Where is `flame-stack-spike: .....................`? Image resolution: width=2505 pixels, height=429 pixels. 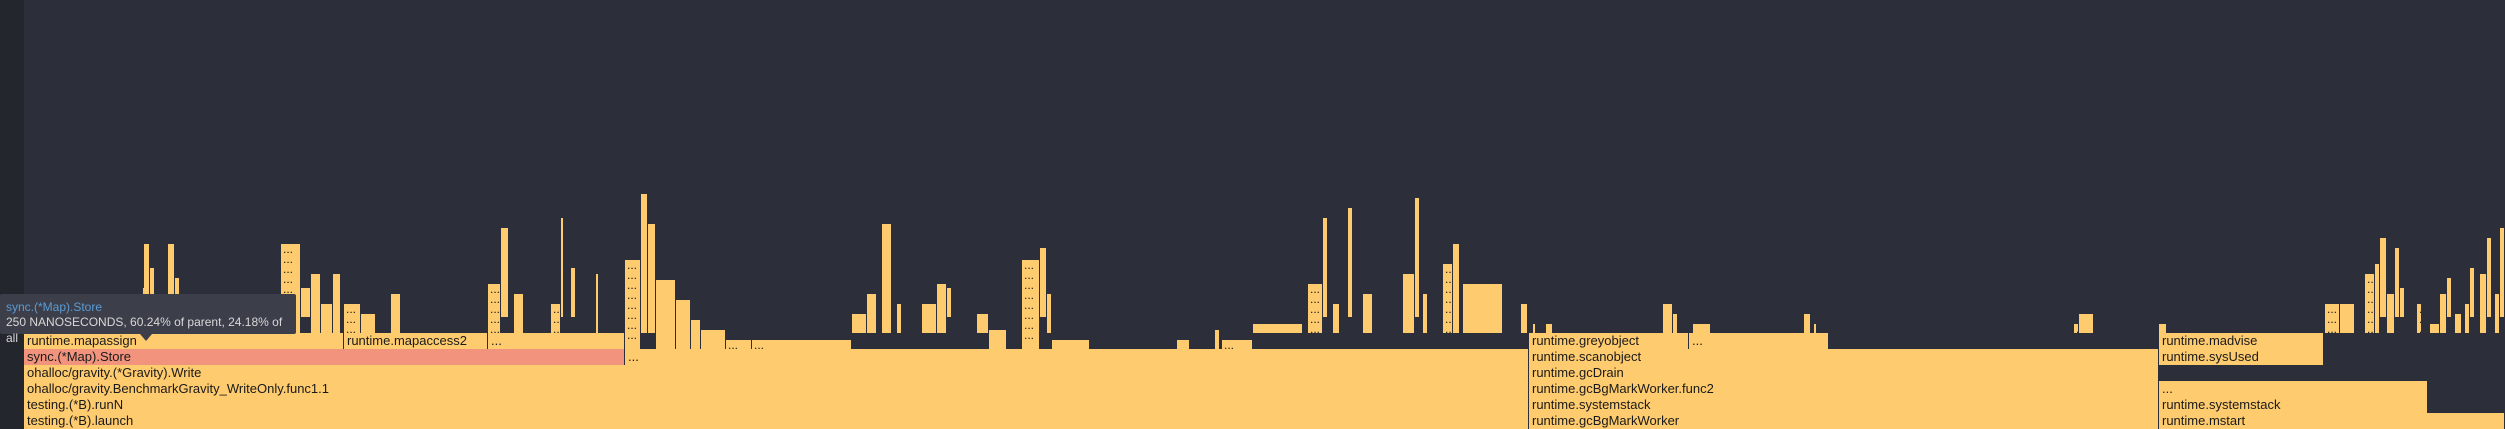 flame-stack-spike: ..................... is located at coordinates (1448, 298).